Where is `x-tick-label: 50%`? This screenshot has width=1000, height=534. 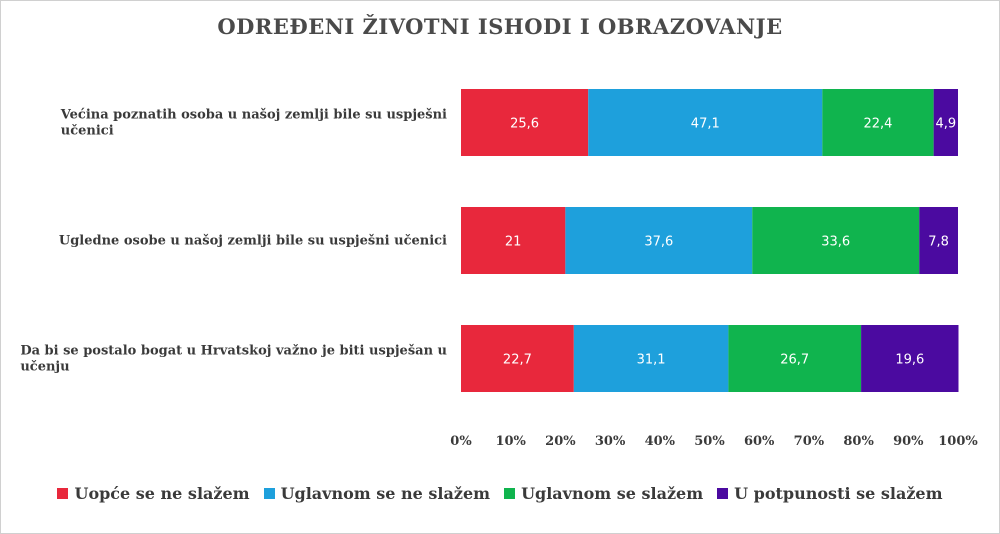
x-tick-label: 50% is located at coordinates (709, 441).